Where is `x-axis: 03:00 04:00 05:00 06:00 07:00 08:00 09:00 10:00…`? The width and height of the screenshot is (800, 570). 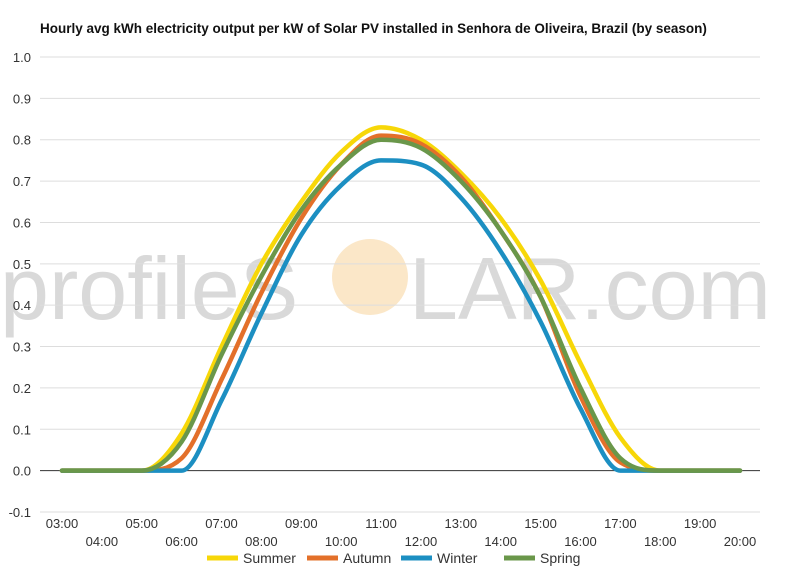 x-axis: 03:00 04:00 05:00 06:00 07:00 08:00 09:00 10:00… is located at coordinates (401, 532).